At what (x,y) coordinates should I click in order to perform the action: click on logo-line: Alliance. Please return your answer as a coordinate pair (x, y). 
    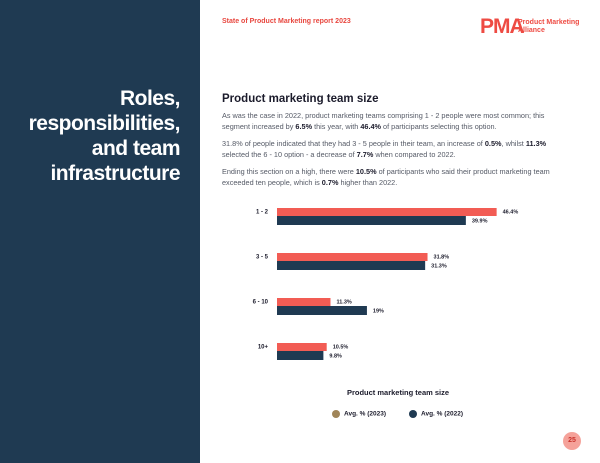
    Looking at the image, I should click on (531, 30).